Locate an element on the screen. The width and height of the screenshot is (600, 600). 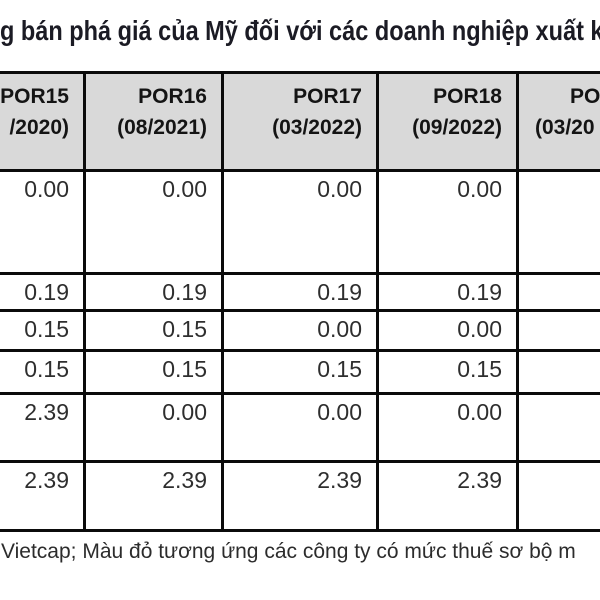
table-row: 2.39 2.39 2.39 2.39 is located at coordinates (300, 497).